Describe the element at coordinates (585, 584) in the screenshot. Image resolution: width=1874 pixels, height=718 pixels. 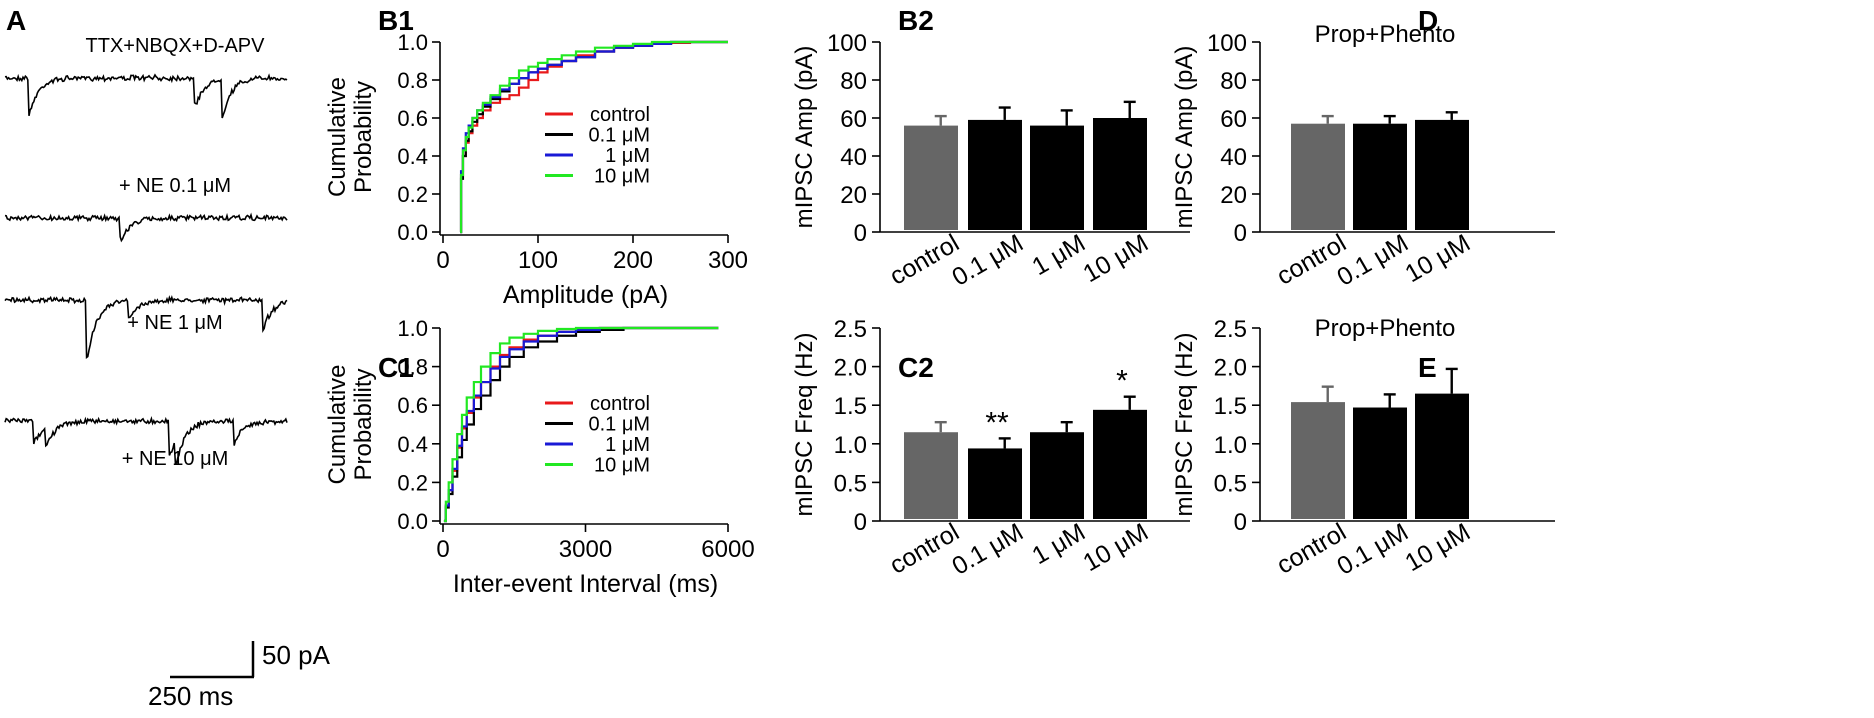
I see `x-axis-label: Inter-event Interval (ms)` at that location.